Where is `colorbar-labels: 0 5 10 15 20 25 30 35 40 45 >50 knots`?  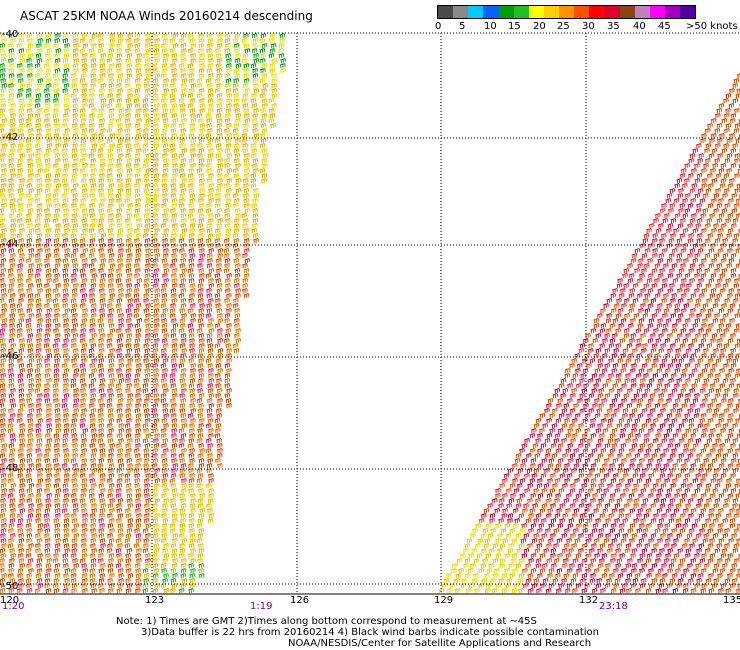 colorbar-labels: 0 5 10 15 20 25 30 35 40 45 >50 knots is located at coordinates (585, 27).